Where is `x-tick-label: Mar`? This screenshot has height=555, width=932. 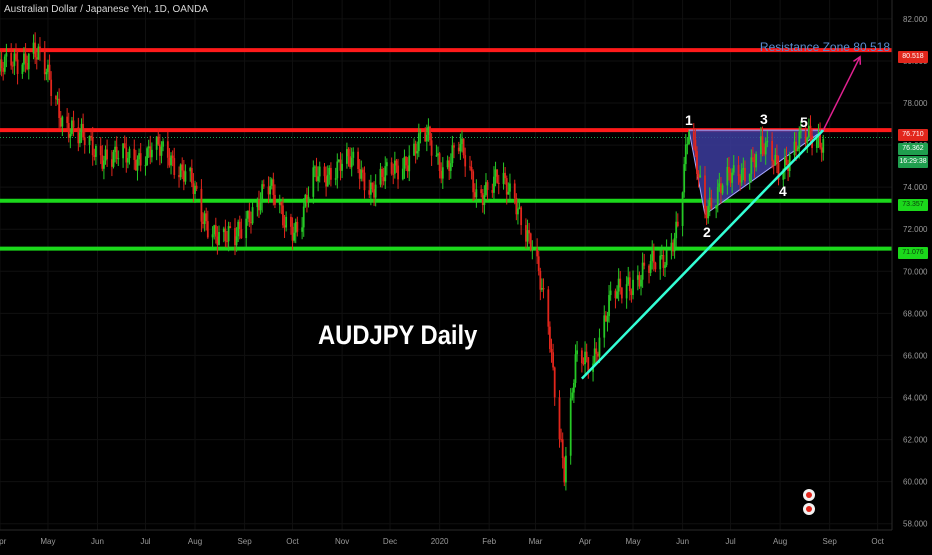 x-tick-label: Mar is located at coordinates (536, 541).